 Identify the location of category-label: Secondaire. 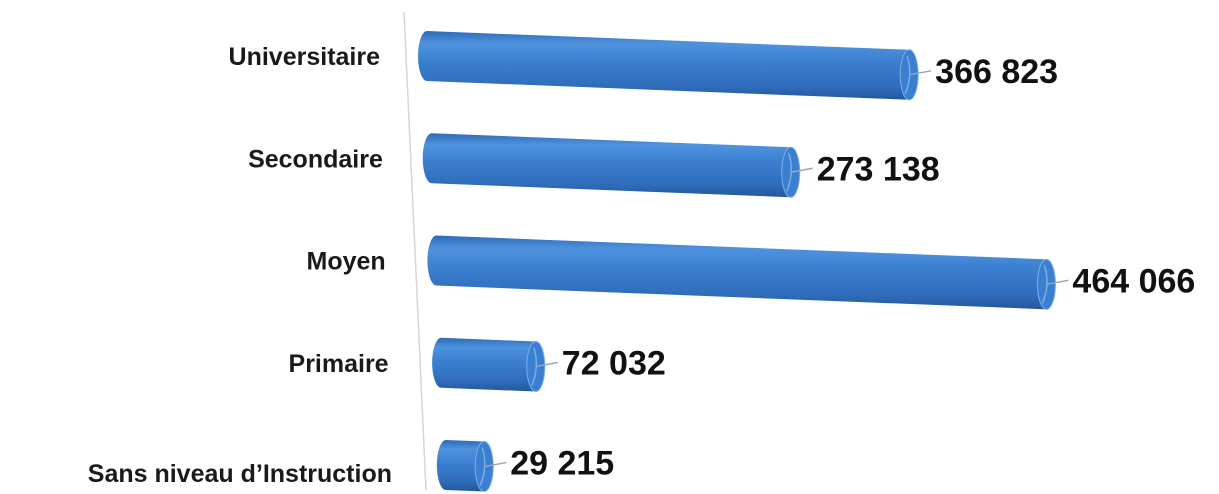
(315, 159).